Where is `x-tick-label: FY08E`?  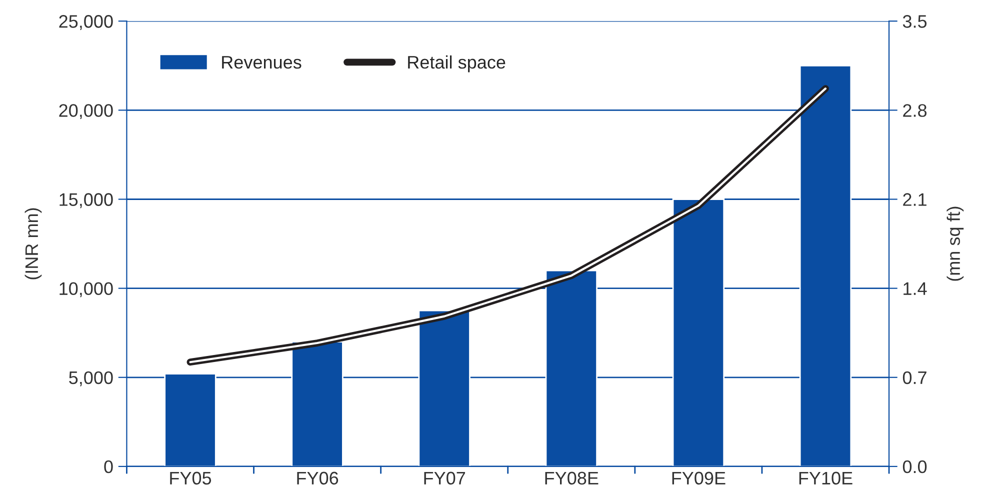 x-tick-label: FY08E is located at coordinates (571, 478).